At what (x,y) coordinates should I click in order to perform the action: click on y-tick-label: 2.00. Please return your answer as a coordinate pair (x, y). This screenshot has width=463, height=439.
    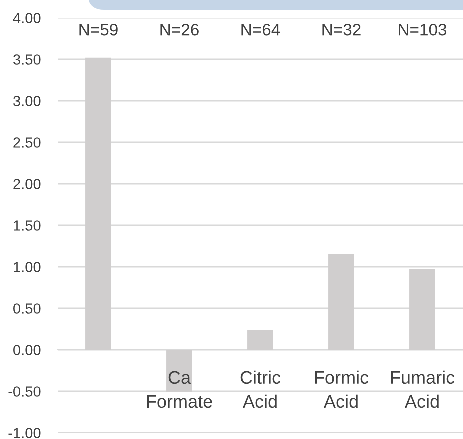
    Looking at the image, I should click on (27, 184).